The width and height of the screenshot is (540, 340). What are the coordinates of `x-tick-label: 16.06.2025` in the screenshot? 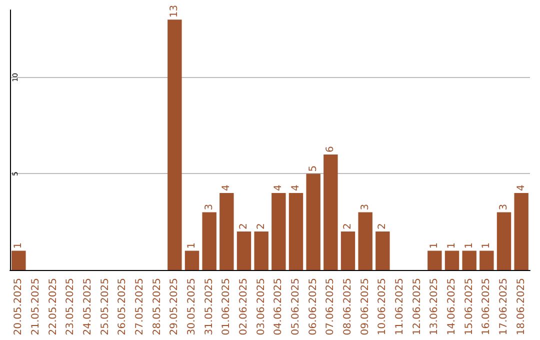 It's located at (486, 307).